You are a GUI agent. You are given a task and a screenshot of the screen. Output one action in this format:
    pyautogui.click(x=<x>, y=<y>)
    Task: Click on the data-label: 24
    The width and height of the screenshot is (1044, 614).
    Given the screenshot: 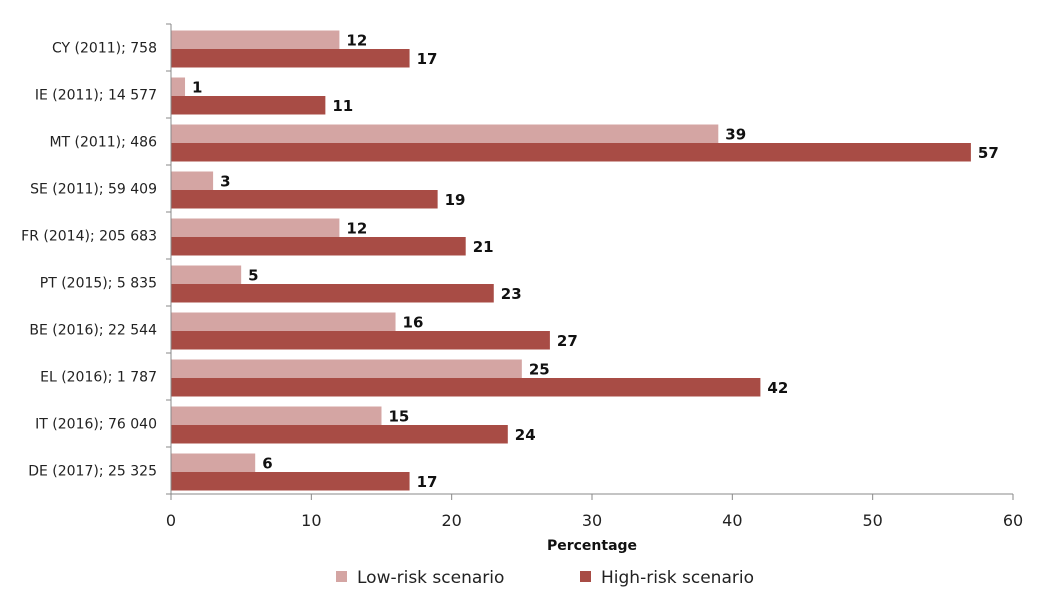 What is the action you would take?
    pyautogui.click(x=525, y=435)
    